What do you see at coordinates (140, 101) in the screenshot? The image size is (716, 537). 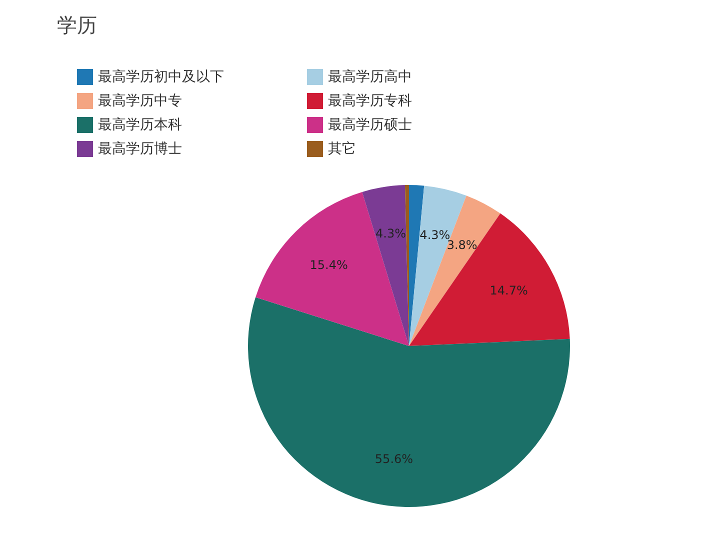 I see `legend-label: 最高学历中专` at bounding box center [140, 101].